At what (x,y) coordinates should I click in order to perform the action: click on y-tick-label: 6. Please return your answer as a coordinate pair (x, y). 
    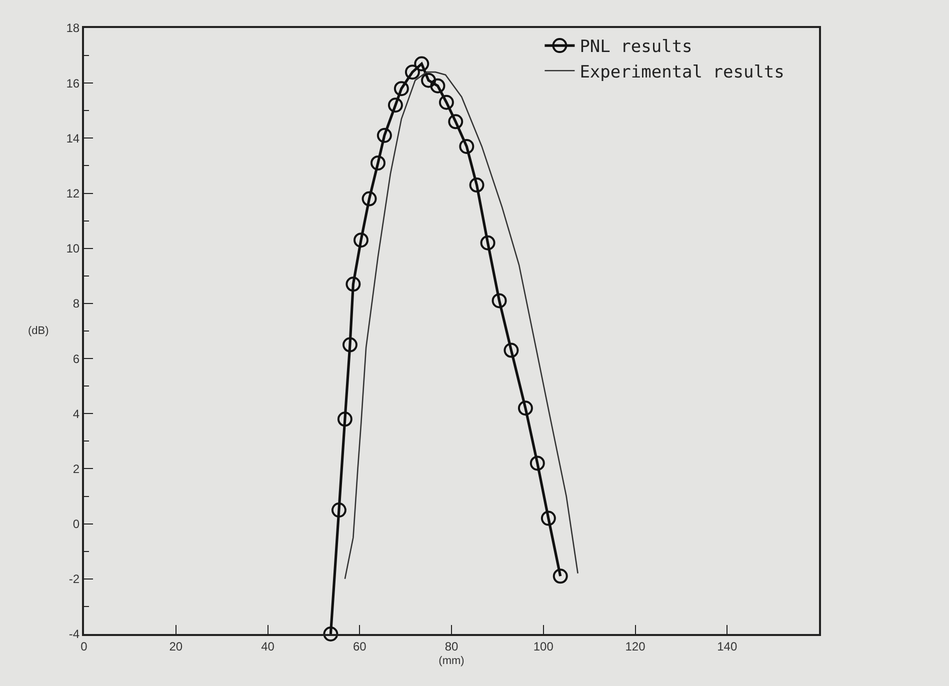
    Looking at the image, I should click on (76, 359).